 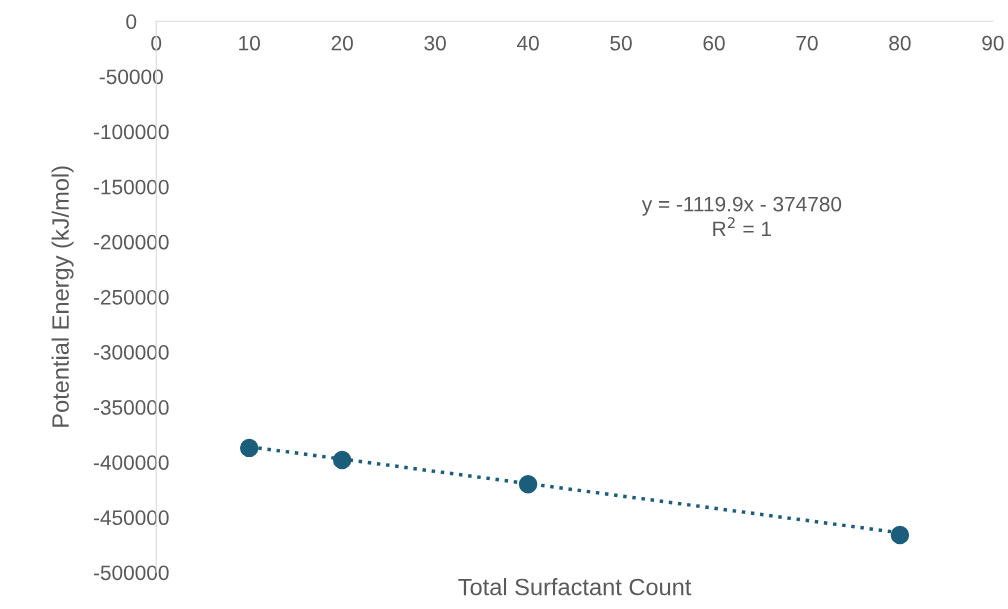 What do you see at coordinates (741, 206) in the screenshot?
I see `annotation: y = -1119.9x - 374780` at bounding box center [741, 206].